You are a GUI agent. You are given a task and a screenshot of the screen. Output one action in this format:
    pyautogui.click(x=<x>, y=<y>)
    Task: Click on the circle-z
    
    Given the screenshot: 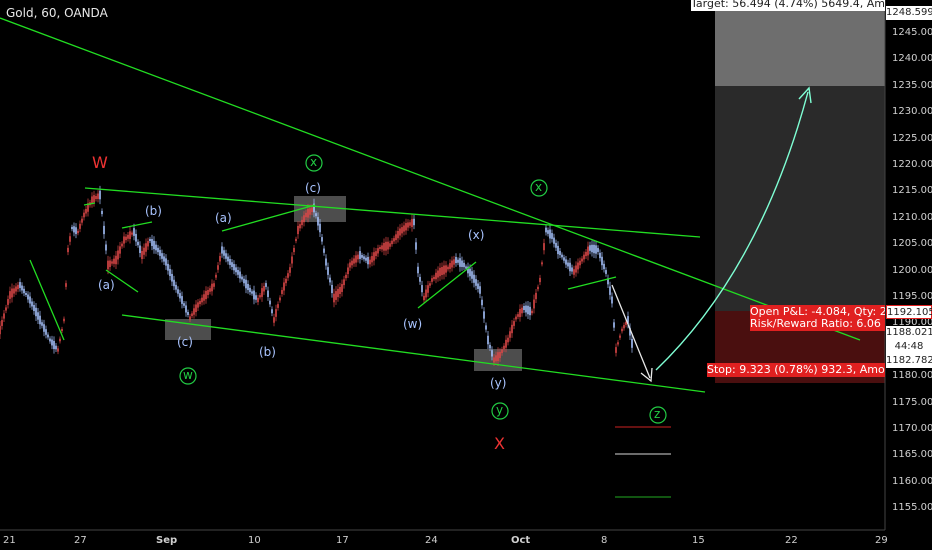 What is the action you would take?
    pyautogui.click(x=658, y=415)
    